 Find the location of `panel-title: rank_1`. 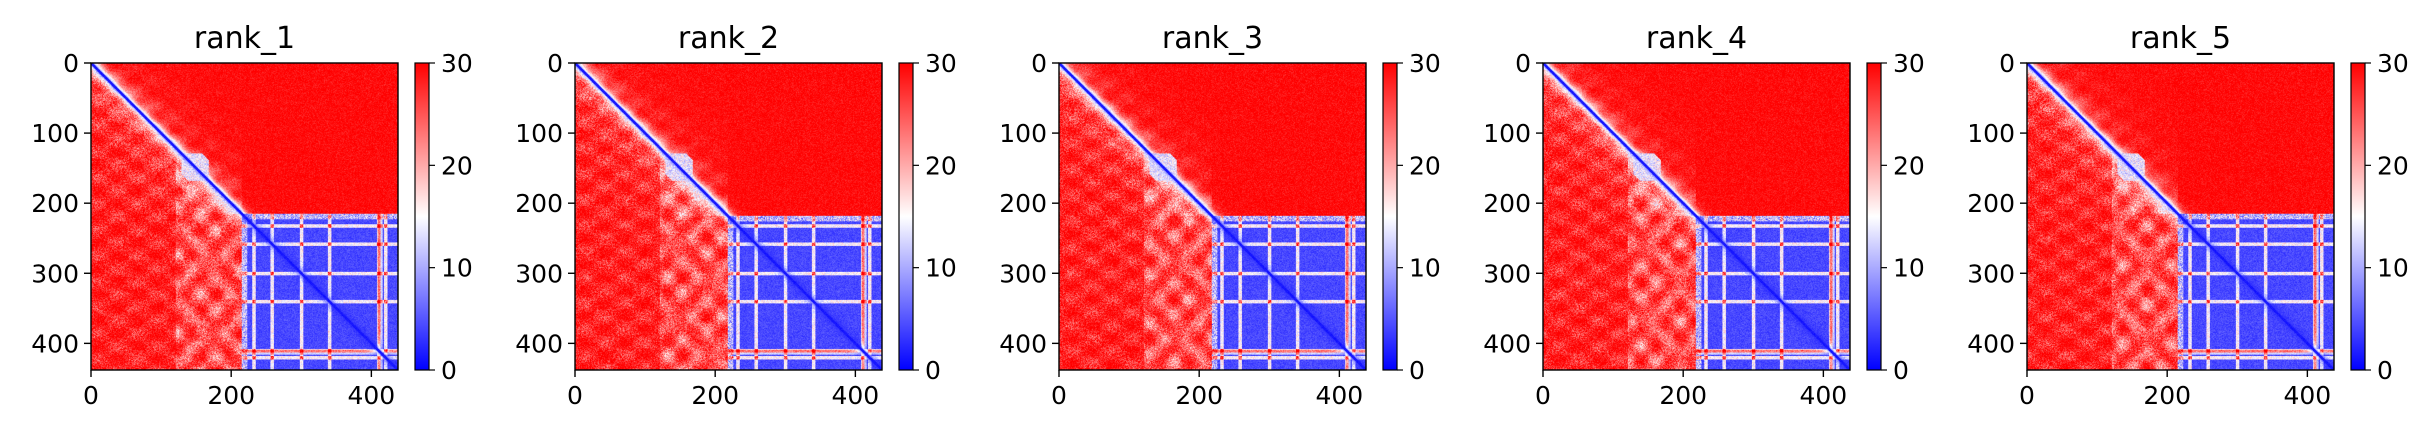

panel-title: rank_1 is located at coordinates (244, 38).